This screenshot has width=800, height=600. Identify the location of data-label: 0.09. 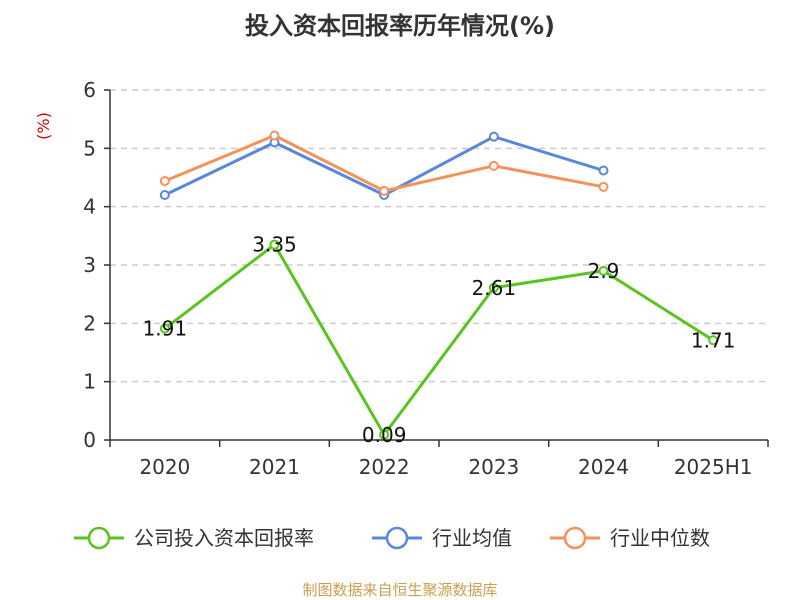
(384, 435).